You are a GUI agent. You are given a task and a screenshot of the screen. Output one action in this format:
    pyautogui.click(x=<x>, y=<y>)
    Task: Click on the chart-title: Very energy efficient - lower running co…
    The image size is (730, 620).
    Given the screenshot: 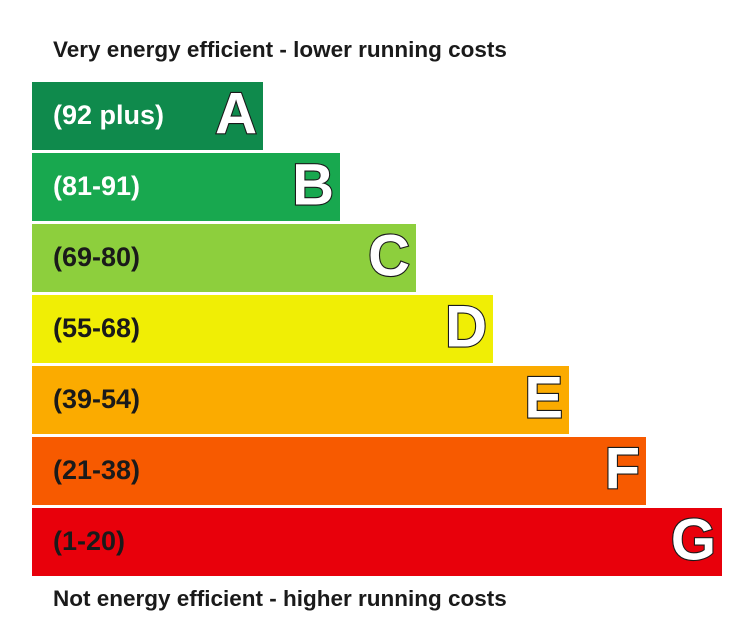 What is the action you would take?
    pyautogui.click(x=280, y=49)
    